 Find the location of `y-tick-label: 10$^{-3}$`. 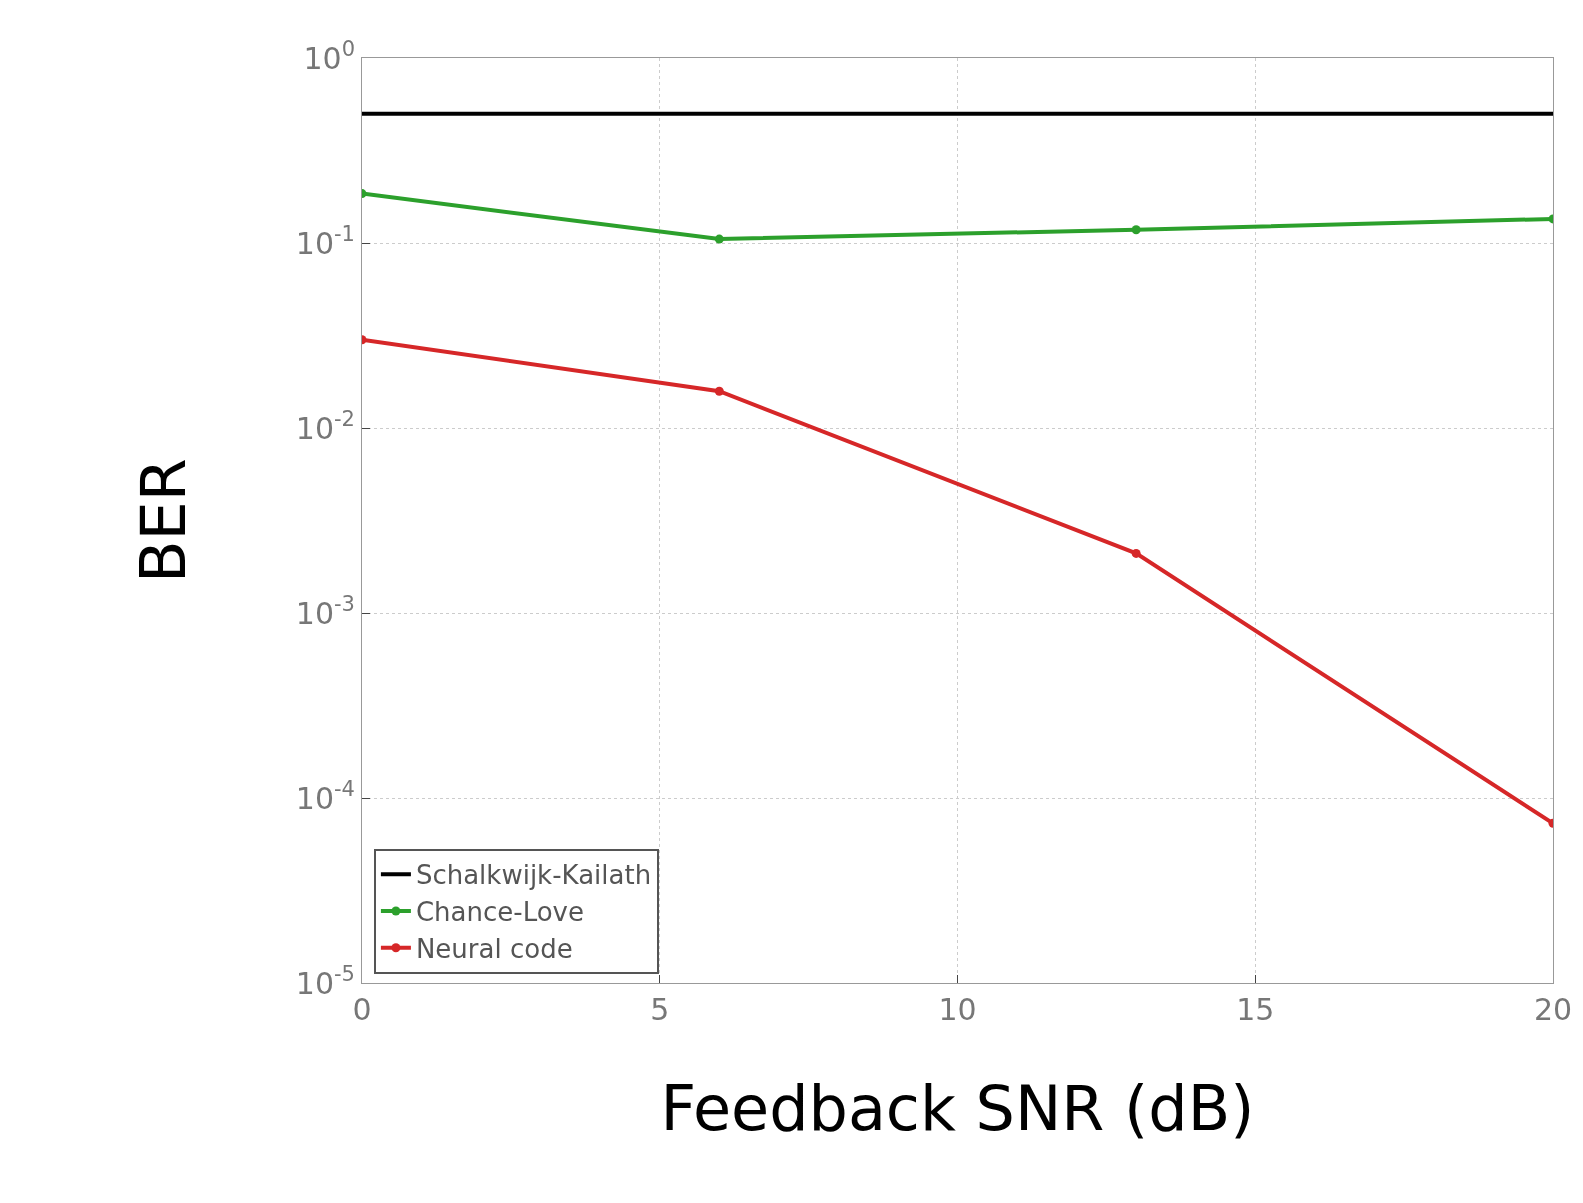

y-tick-label: 10$^{-3}$ is located at coordinates (325, 611).